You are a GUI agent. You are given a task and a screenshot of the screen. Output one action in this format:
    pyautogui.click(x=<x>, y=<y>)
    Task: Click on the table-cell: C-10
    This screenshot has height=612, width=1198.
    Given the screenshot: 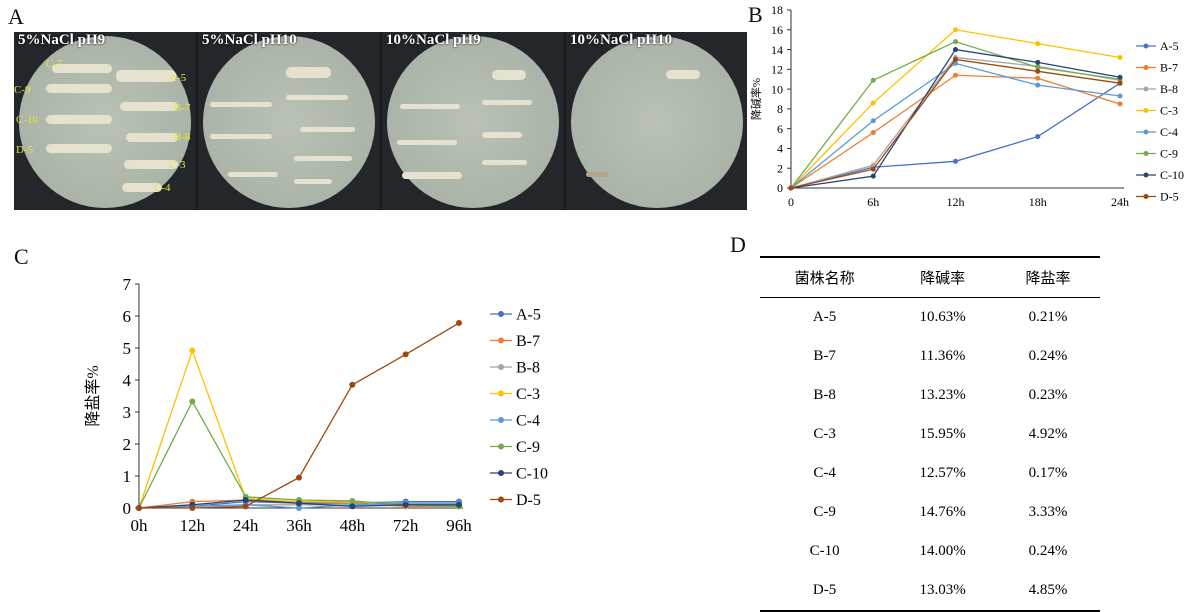 What is the action you would take?
    pyautogui.click(x=824, y=551)
    